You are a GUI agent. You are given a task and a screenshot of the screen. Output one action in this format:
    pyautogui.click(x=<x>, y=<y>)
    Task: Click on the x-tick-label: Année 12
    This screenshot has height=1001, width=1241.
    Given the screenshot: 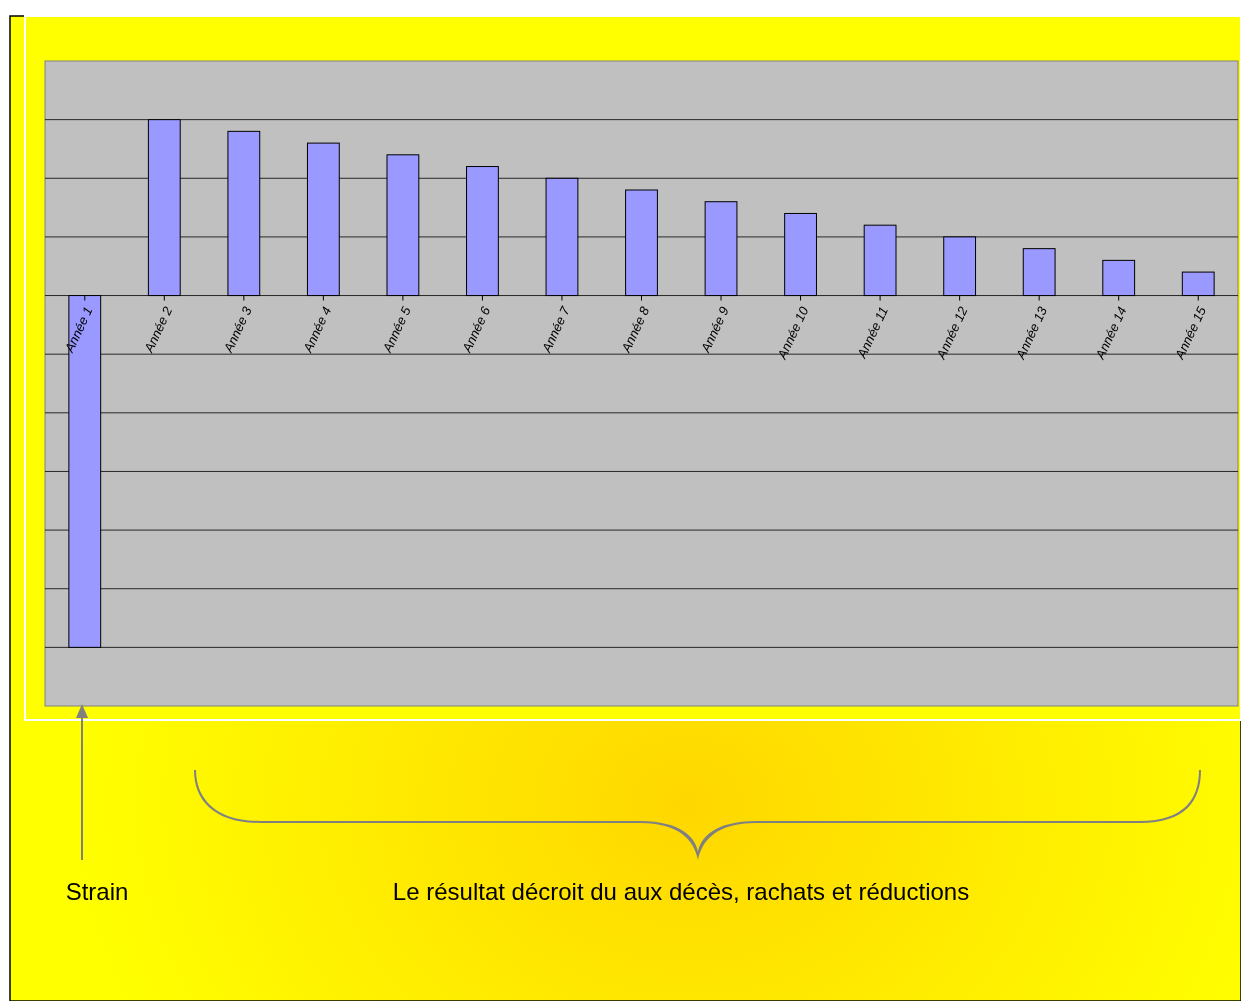 What is the action you would take?
    pyautogui.click(x=951, y=333)
    